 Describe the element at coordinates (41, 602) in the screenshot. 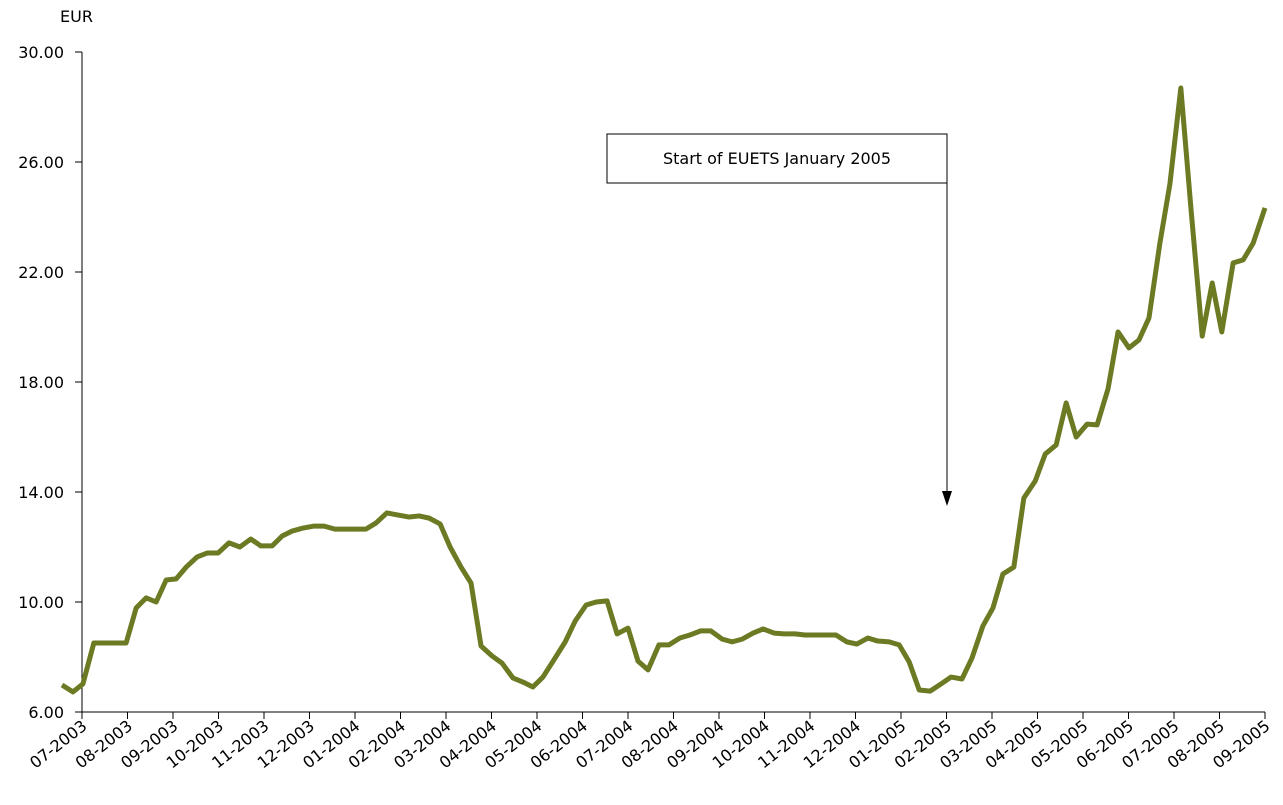

I see `y-tick-label: 10.00` at that location.